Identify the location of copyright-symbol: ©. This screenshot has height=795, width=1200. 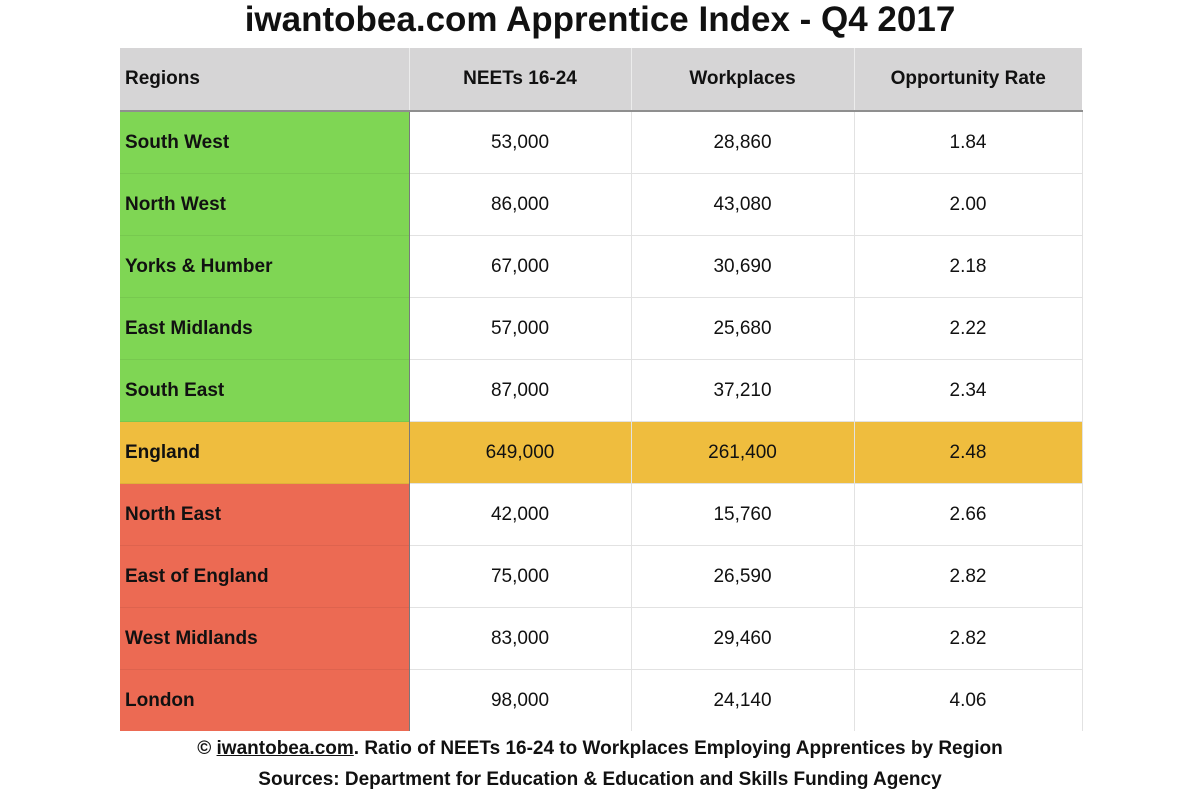
(204, 748).